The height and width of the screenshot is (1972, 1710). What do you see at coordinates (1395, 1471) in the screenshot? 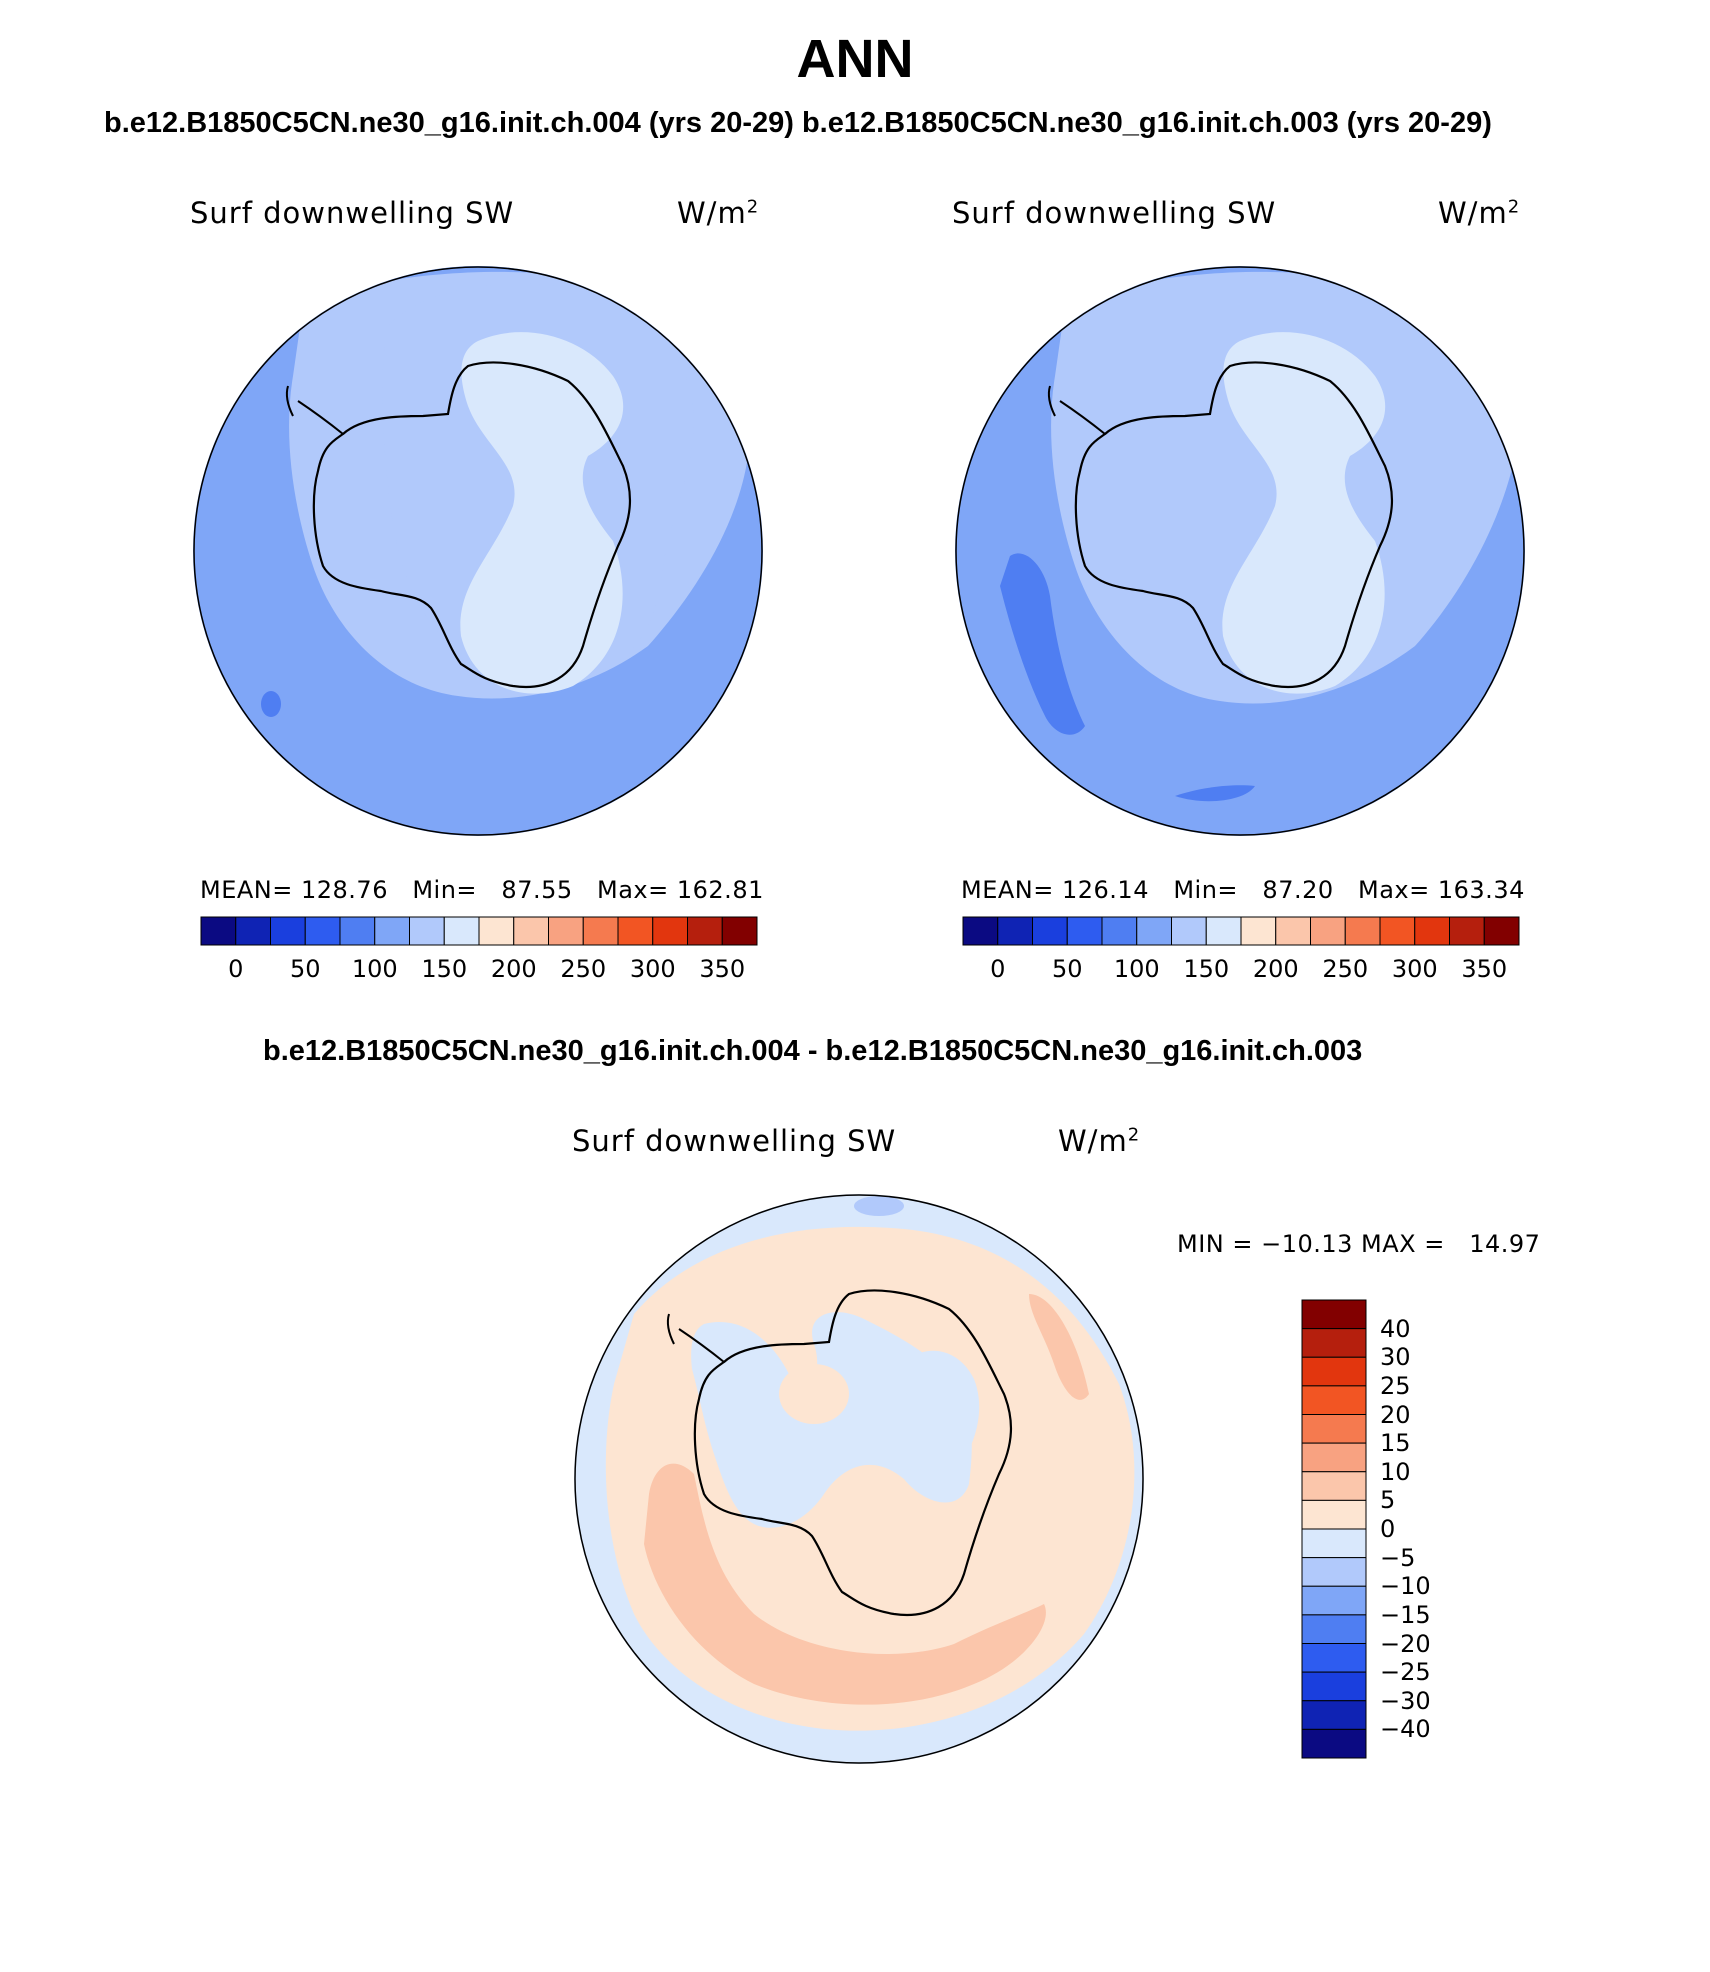
I see `diff-colorbar-tick-label: 10` at bounding box center [1395, 1471].